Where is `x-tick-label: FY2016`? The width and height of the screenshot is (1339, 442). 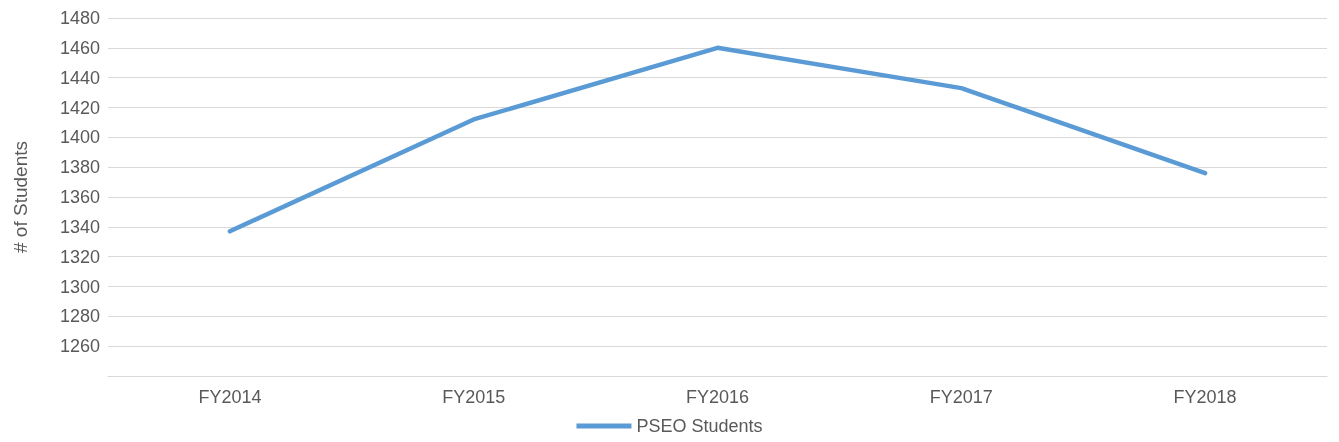
x-tick-label: FY2016 is located at coordinates (717, 397).